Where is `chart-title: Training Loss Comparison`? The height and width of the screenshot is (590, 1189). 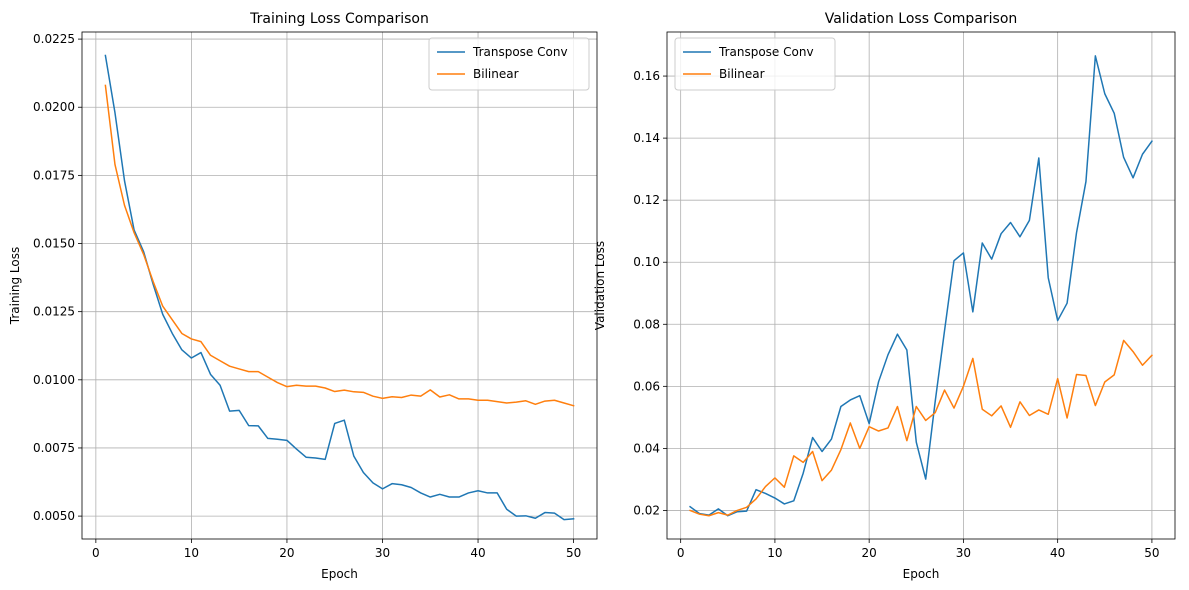 chart-title: Training Loss Comparison is located at coordinates (339, 19).